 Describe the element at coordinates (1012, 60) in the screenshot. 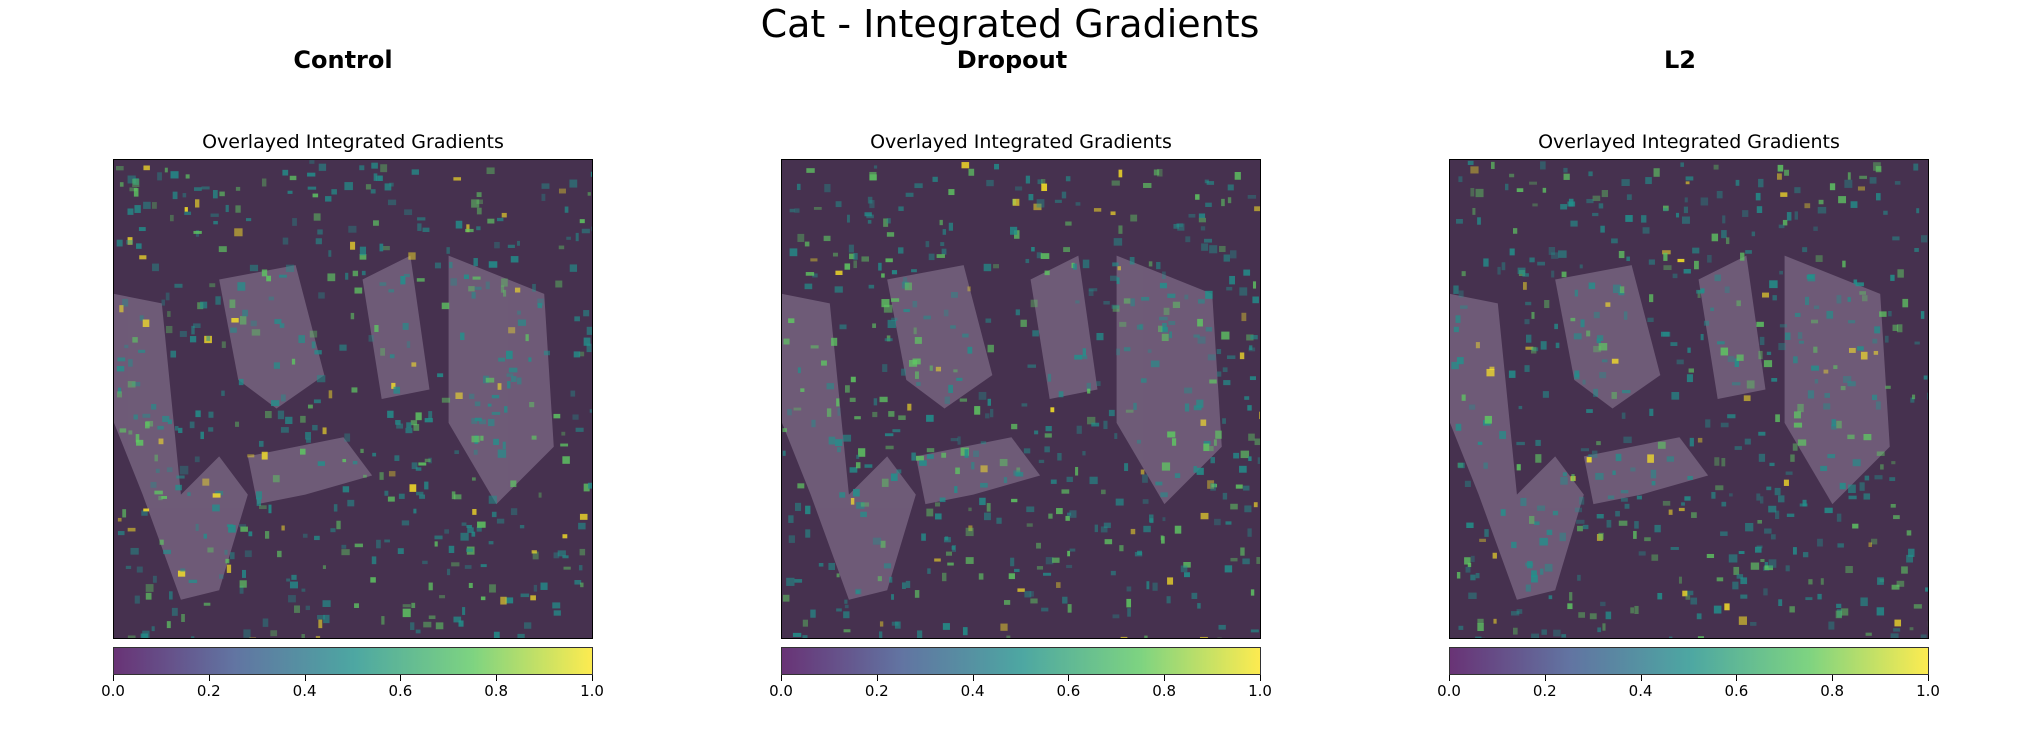

I see `column-title-dropout: Dropout` at that location.